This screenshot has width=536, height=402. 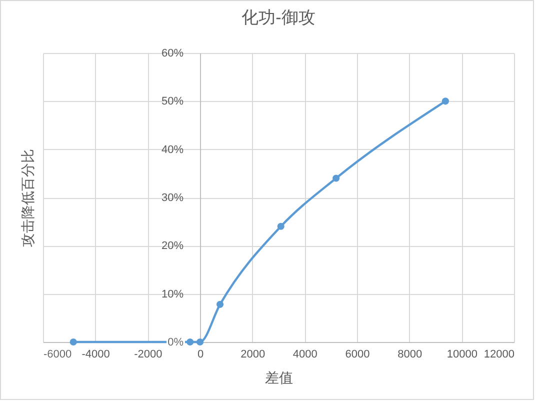 I want to click on y-tick-label: 10%, so click(x=172, y=294).